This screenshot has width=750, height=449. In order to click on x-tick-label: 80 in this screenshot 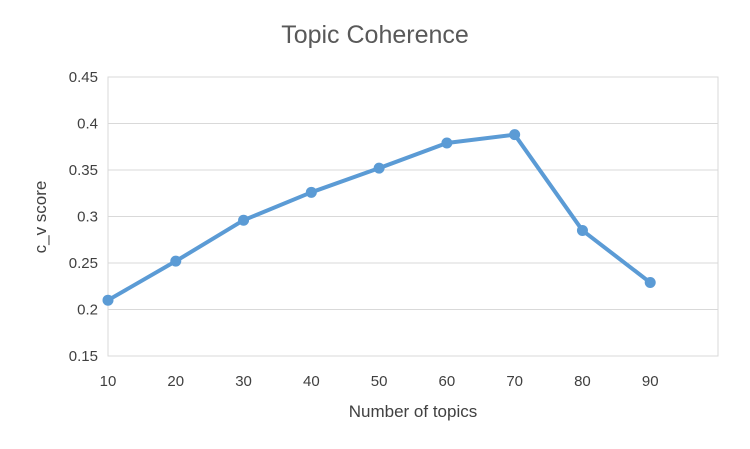, I will do `click(582, 381)`.